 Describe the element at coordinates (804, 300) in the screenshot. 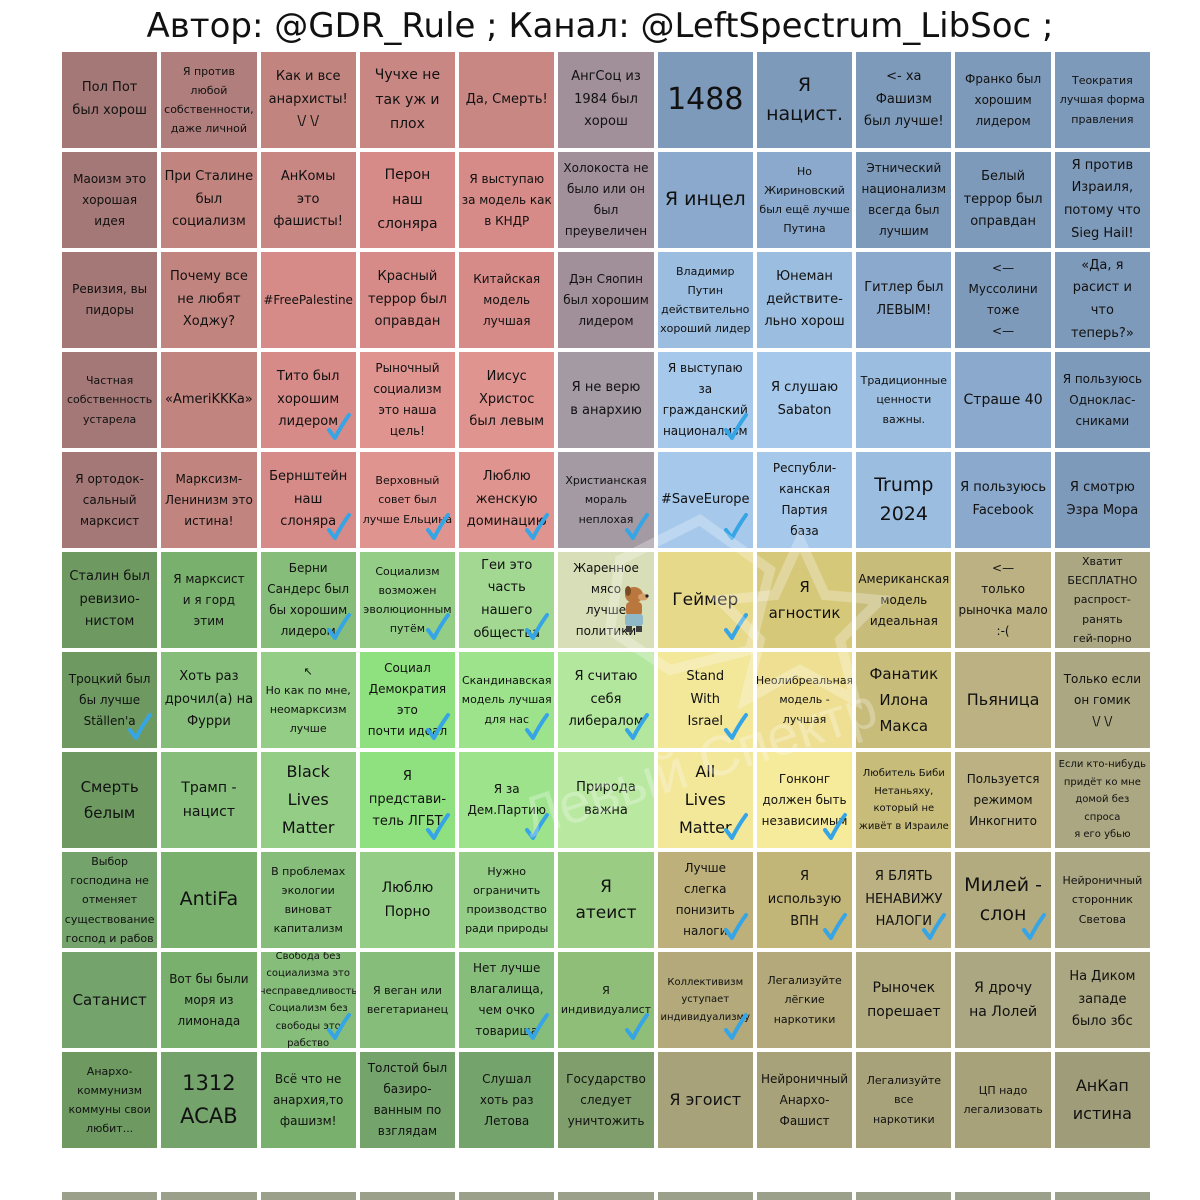

I see `bingo-cell: Юнеман действите- льно хорош` at that location.